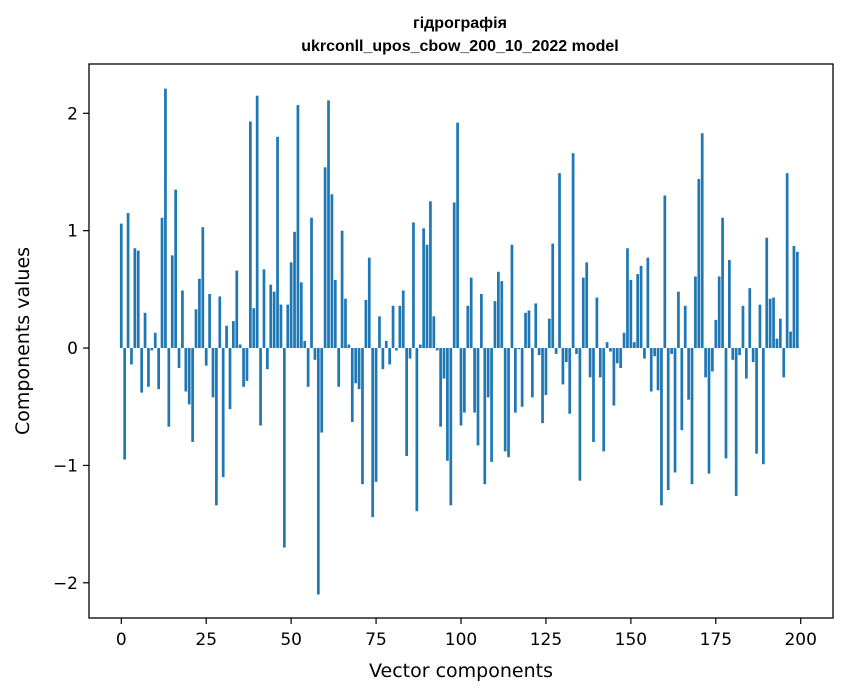 The width and height of the screenshot is (847, 696). Describe the element at coordinates (72, 232) in the screenshot. I see `y-tick-label: 1` at that location.